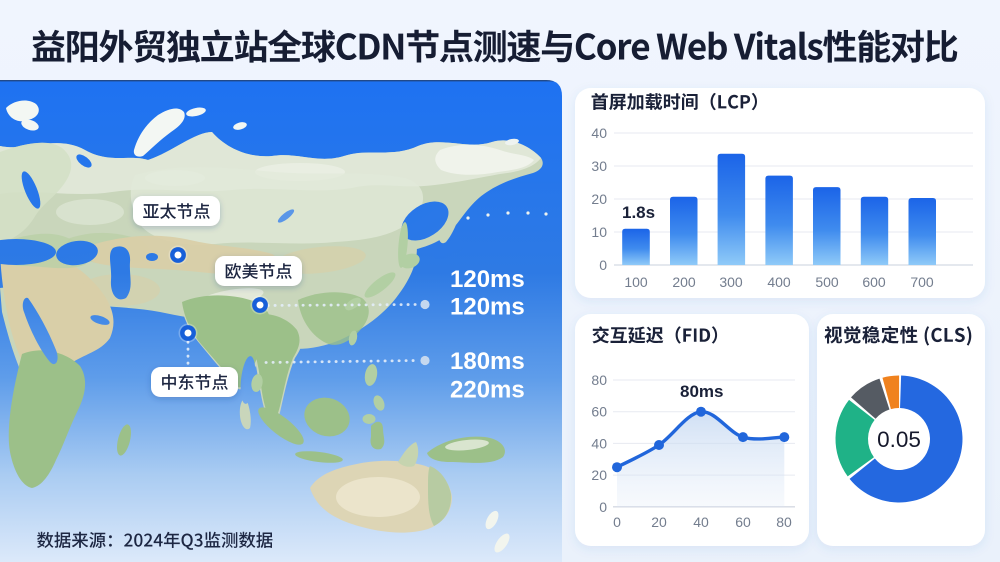 This screenshot has width=1000, height=562. What do you see at coordinates (636, 282) in the screenshot?
I see `svg-text: 100` at bounding box center [636, 282].